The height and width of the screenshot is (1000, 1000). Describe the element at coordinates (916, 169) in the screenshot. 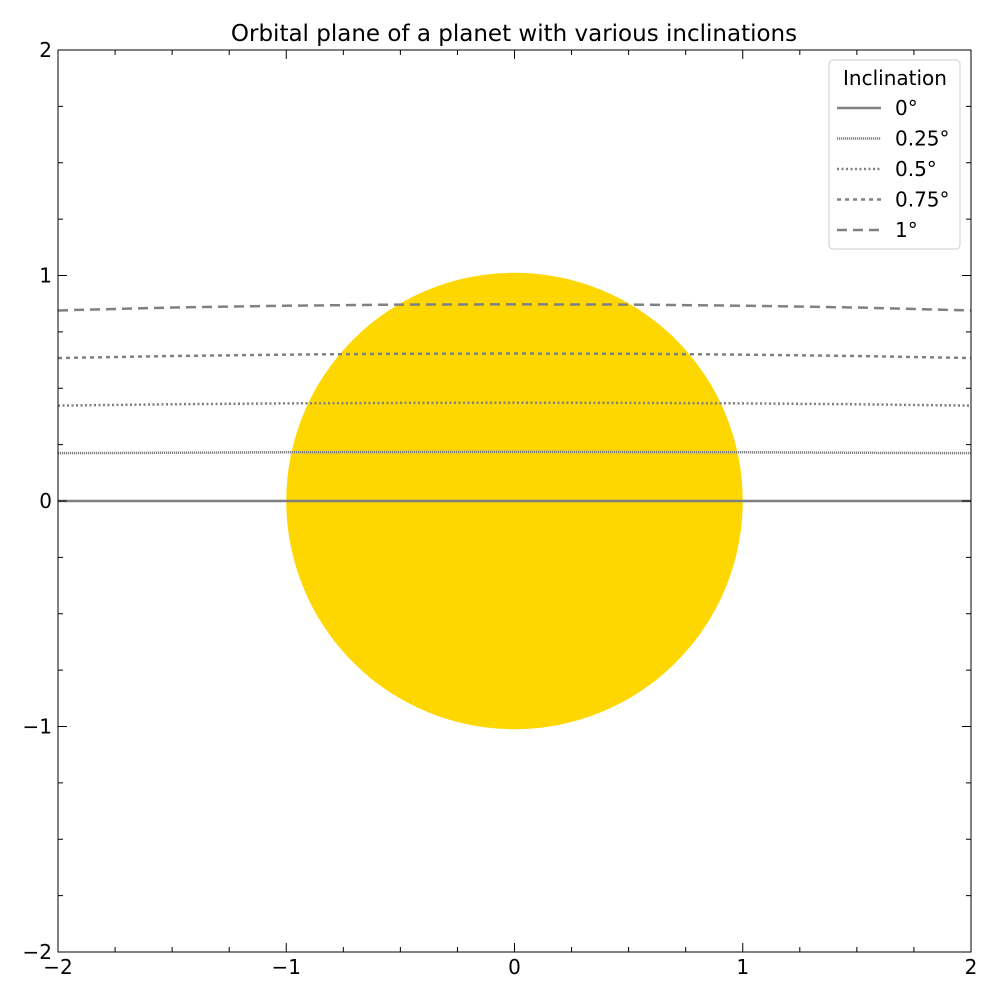

I see `legend-label-2: 0.5°` at that location.